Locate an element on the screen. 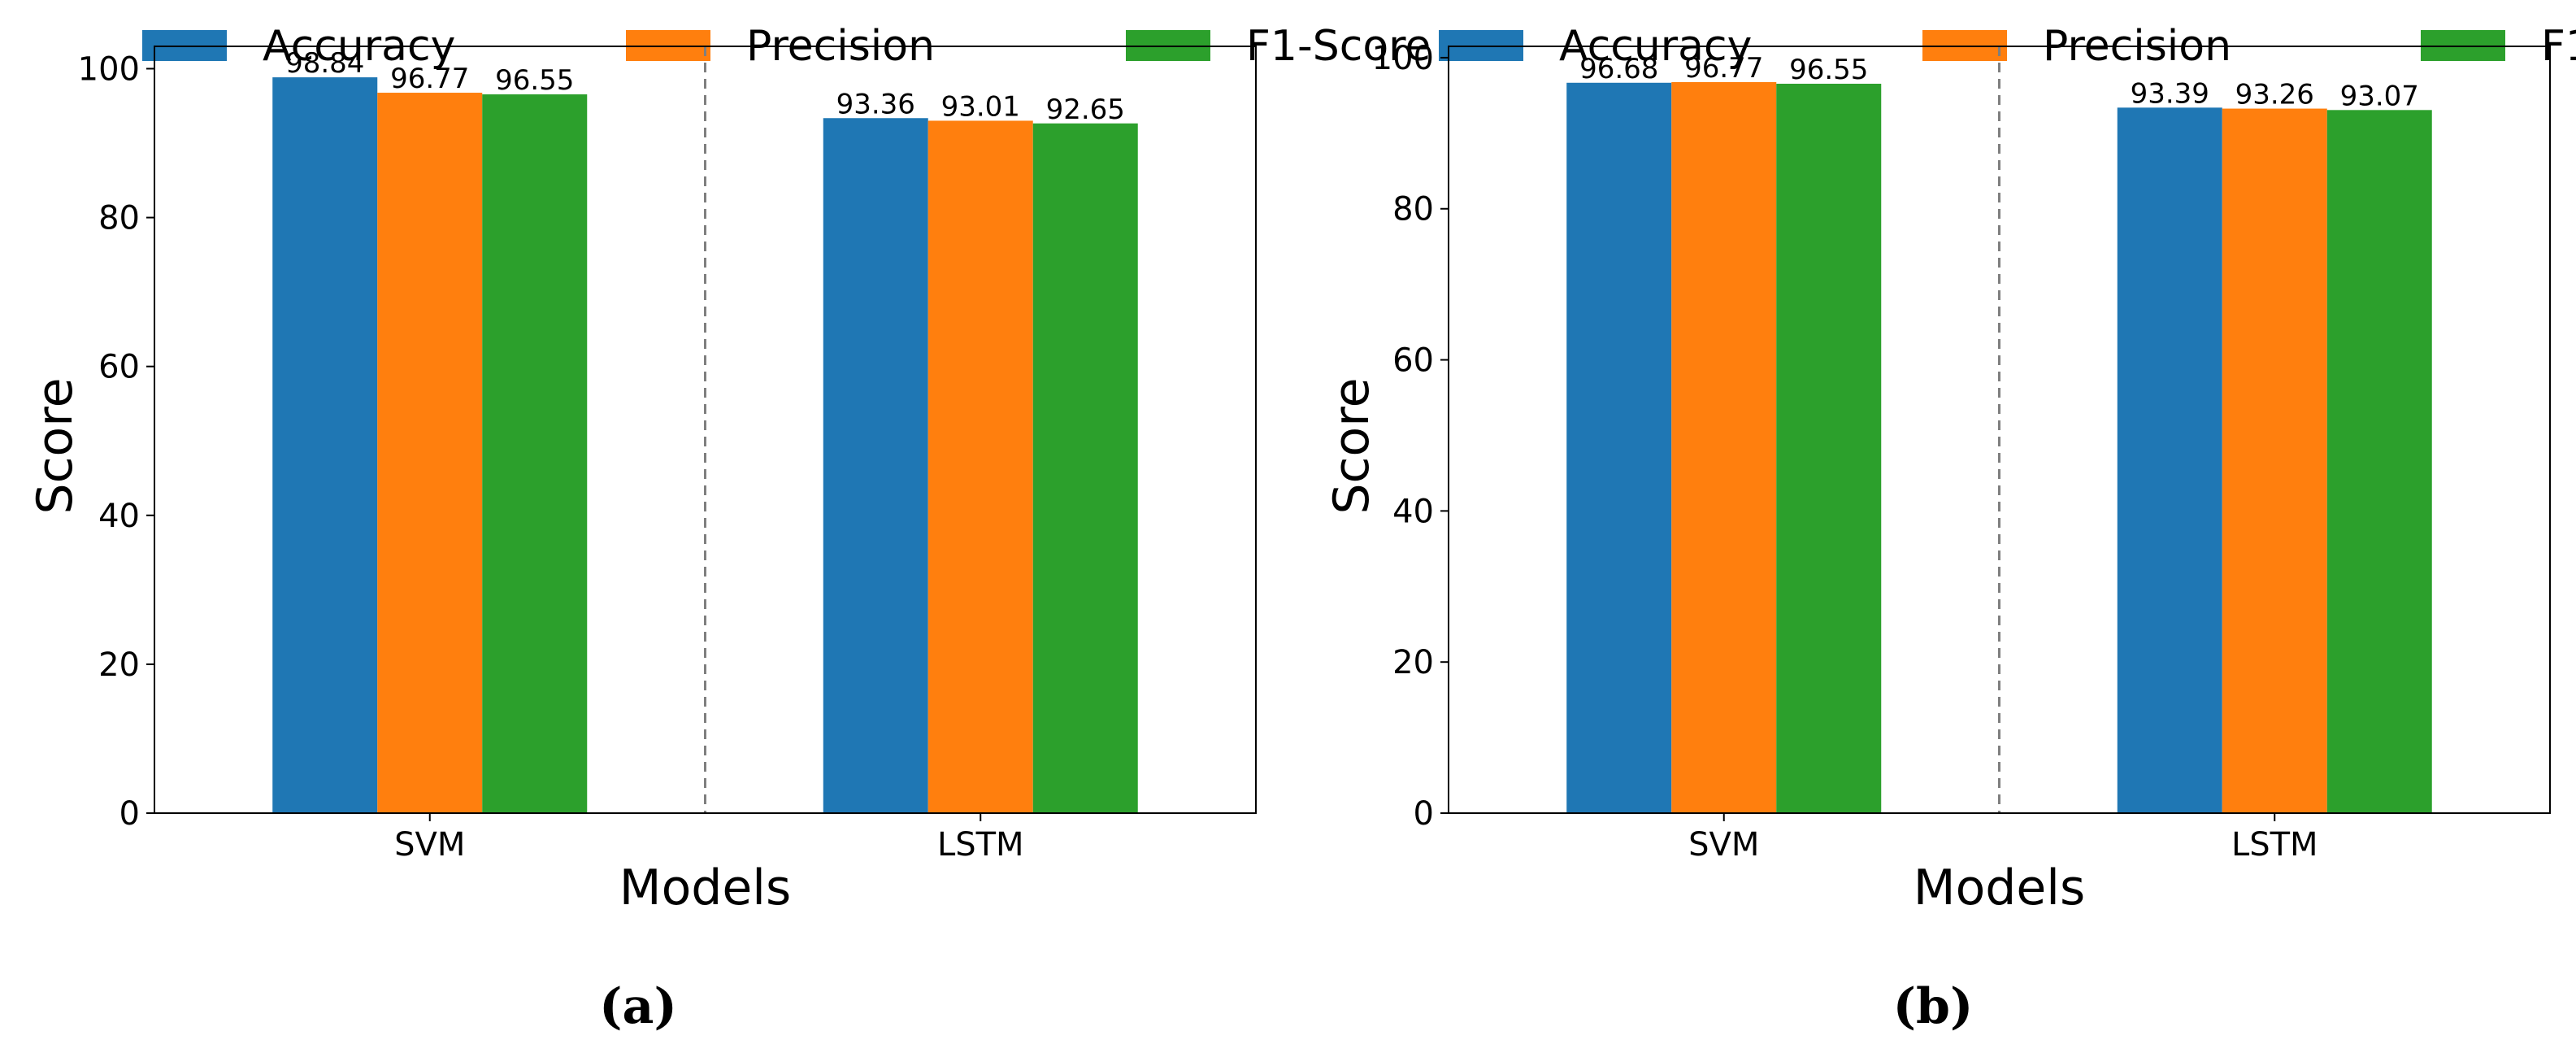 The image size is (2576, 1053). panel-a-y-tick-label: 100 is located at coordinates (109, 69).